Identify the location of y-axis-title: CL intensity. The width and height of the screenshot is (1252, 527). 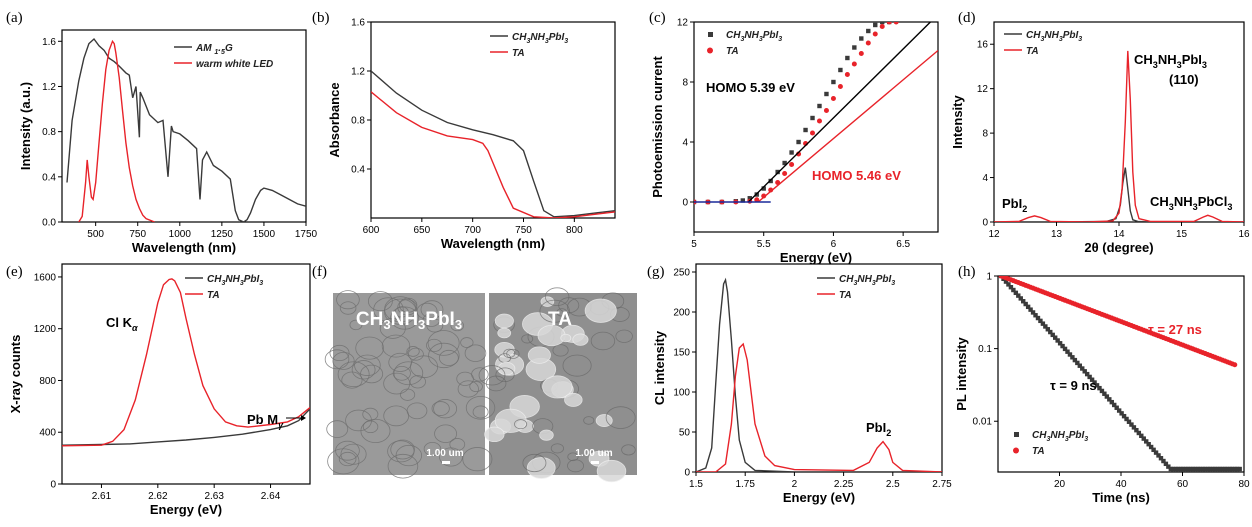
(659, 367).